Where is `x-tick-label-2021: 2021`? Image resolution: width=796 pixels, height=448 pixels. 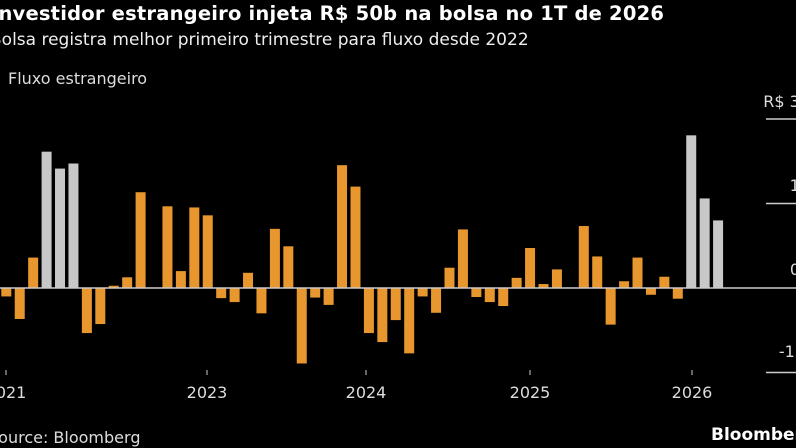 x-tick-label-2021: 2021 is located at coordinates (13, 392).